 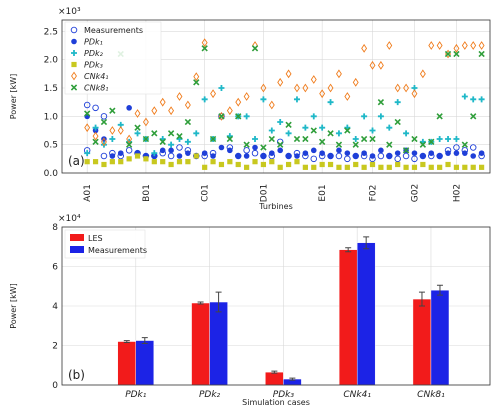 What do you see at coordinates (13, 97) in the screenshot?
I see `panel-a-y-axis-label: Power [kW]` at bounding box center [13, 97].